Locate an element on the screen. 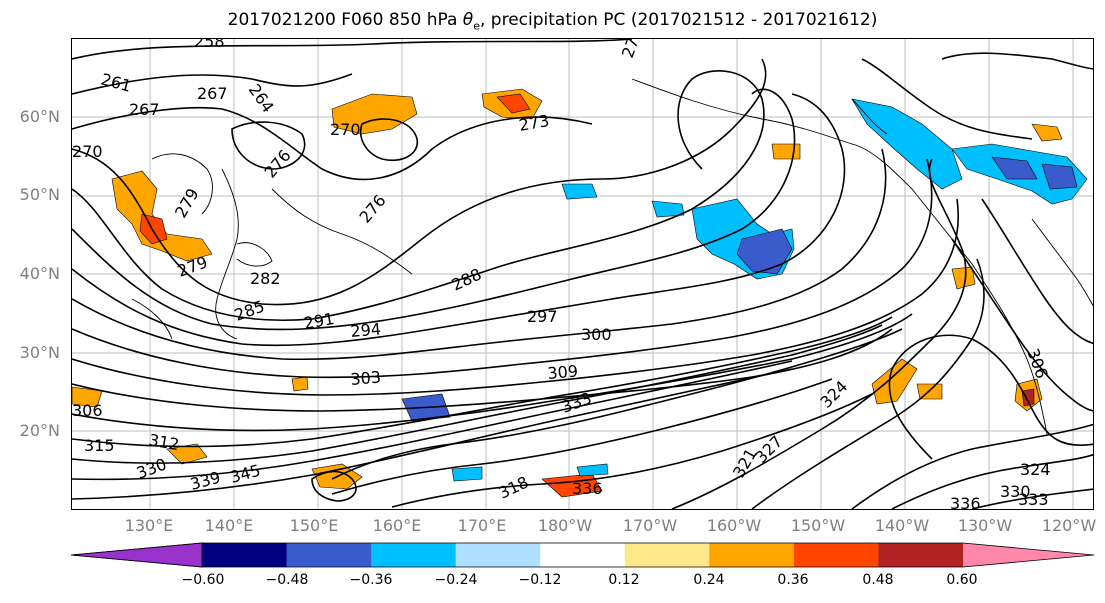  lon-label-120w: 120°W is located at coordinates (1069, 525).